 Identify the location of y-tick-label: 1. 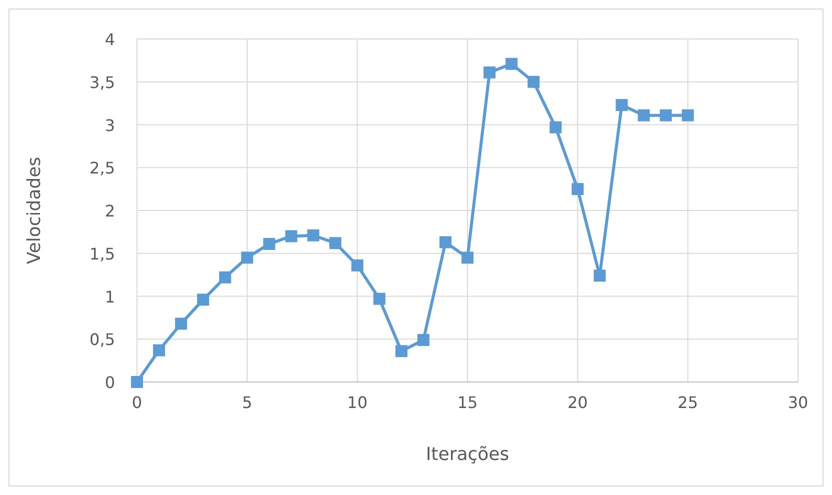
(109, 296).